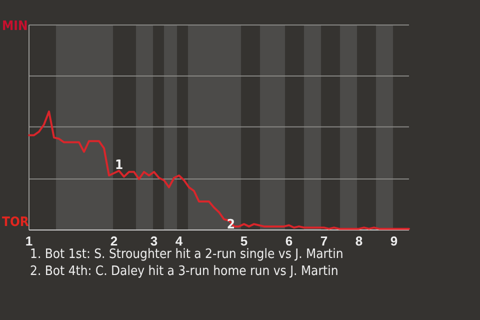  What do you see at coordinates (289, 240) in the screenshot?
I see `x-tick-label: 6` at bounding box center [289, 240].